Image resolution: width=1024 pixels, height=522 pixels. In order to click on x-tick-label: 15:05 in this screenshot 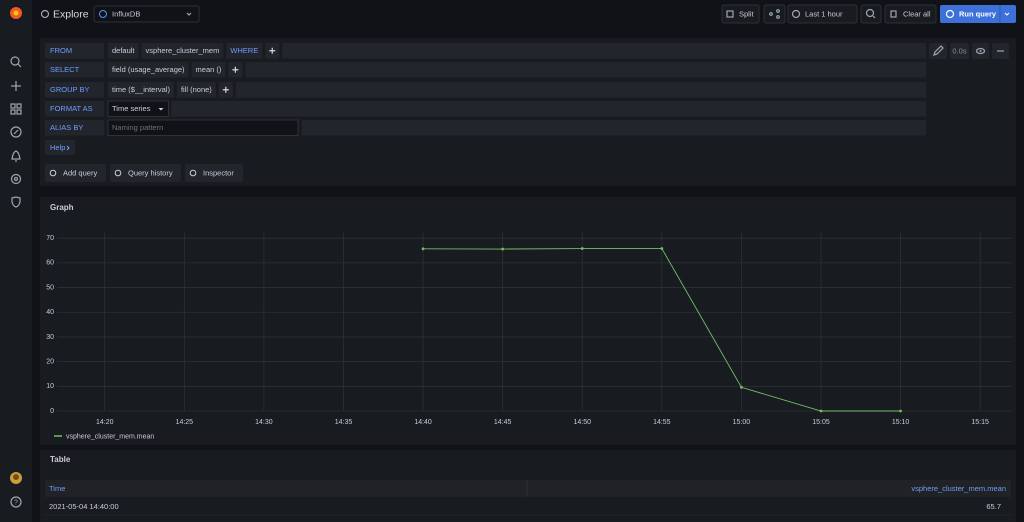, I will do `click(821, 422)`.